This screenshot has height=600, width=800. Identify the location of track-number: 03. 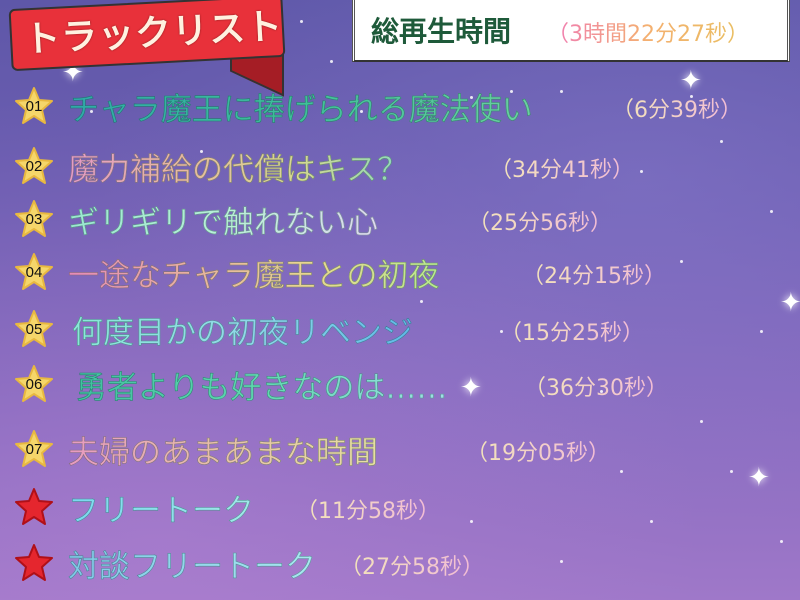
(34, 219).